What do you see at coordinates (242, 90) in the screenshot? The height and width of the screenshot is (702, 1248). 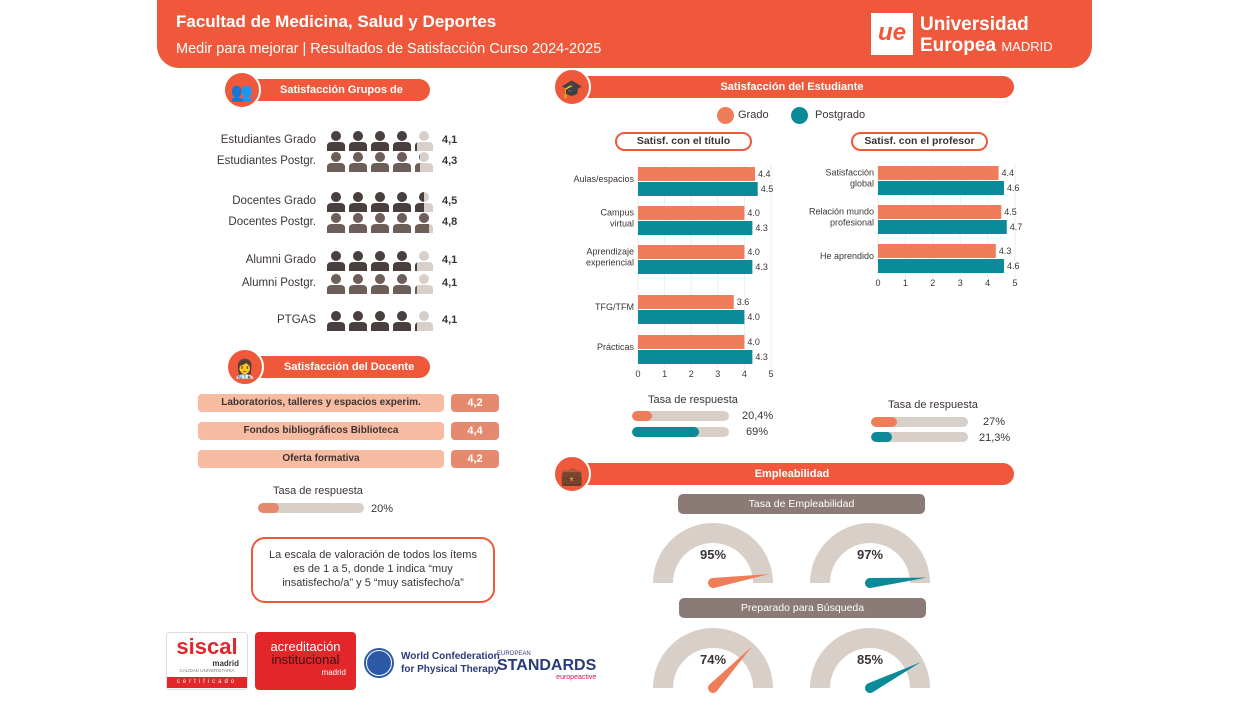 I see `group-icon: 👥` at bounding box center [242, 90].